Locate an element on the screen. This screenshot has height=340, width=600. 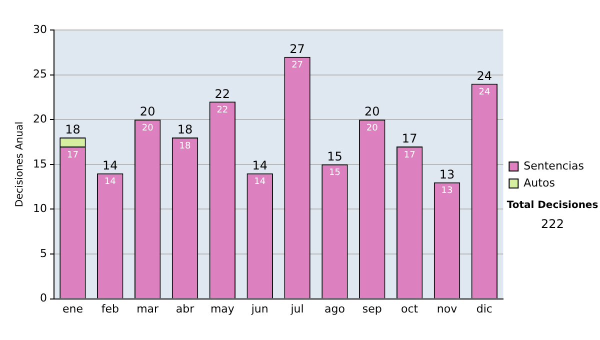
x-tick-label: ene is located at coordinates (73, 309).